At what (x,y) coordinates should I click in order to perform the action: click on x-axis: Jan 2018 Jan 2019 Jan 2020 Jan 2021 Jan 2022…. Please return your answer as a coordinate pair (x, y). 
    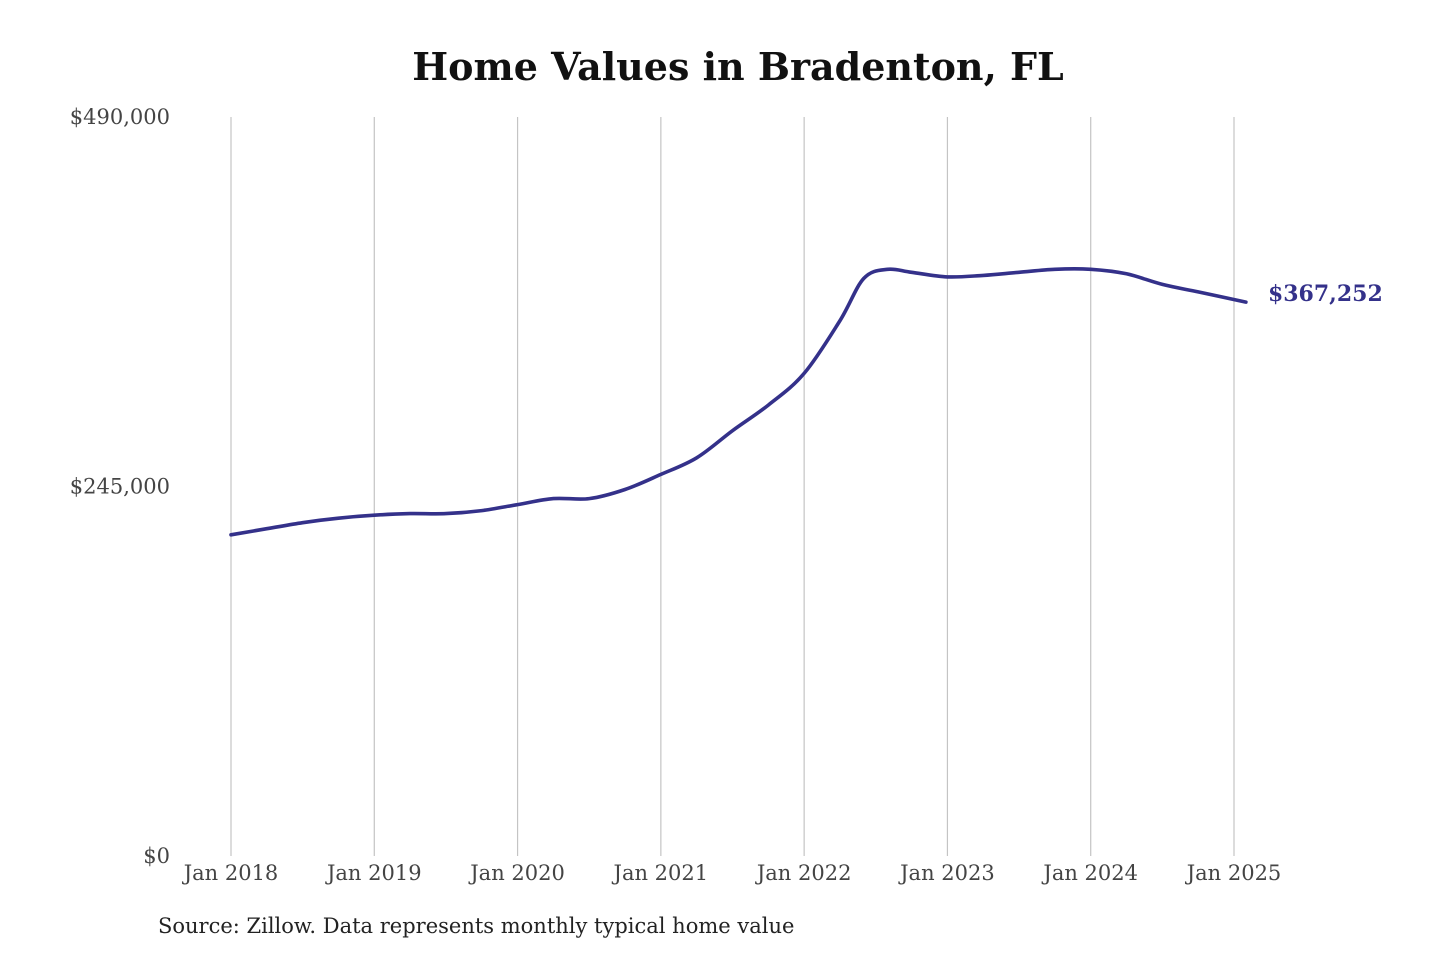
    Looking at the image, I should click on (732, 873).